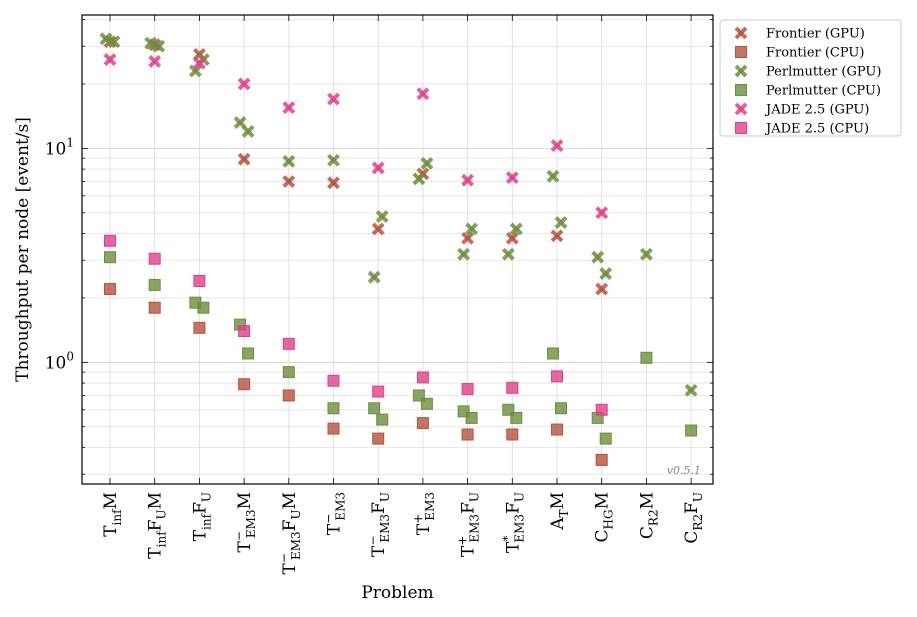 This screenshot has width=917, height=617. I want to click on svg-text: T*EM3FU, so click(513, 522).